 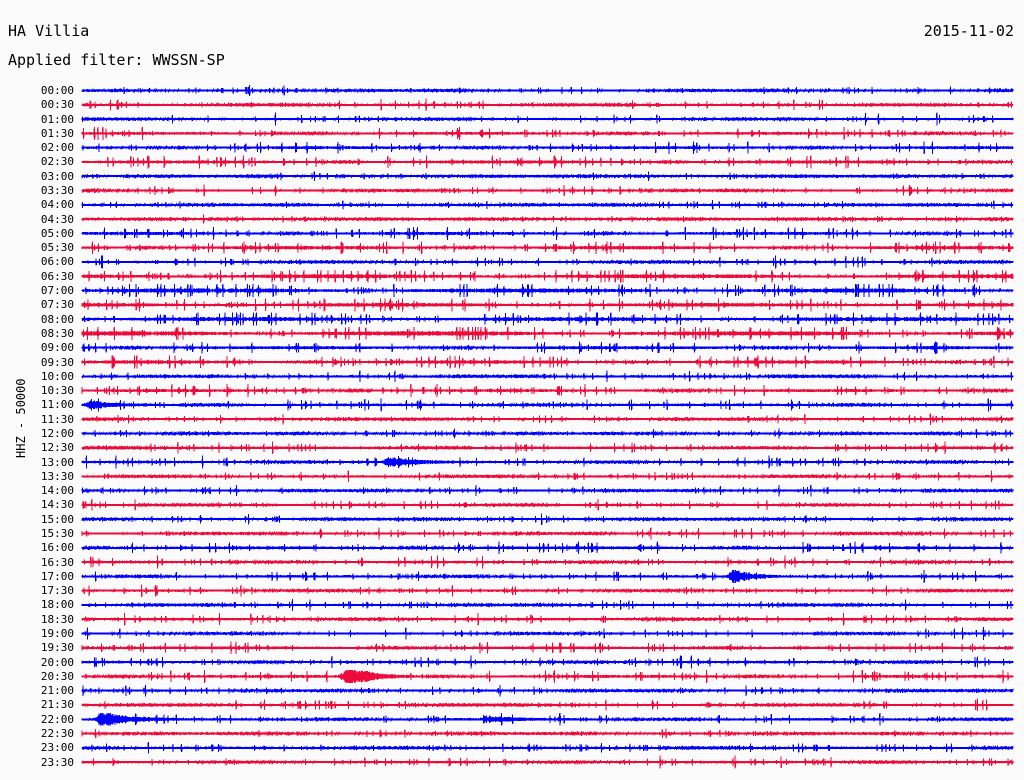 I want to click on time-axis-label: 22:30, so click(x=57, y=734).